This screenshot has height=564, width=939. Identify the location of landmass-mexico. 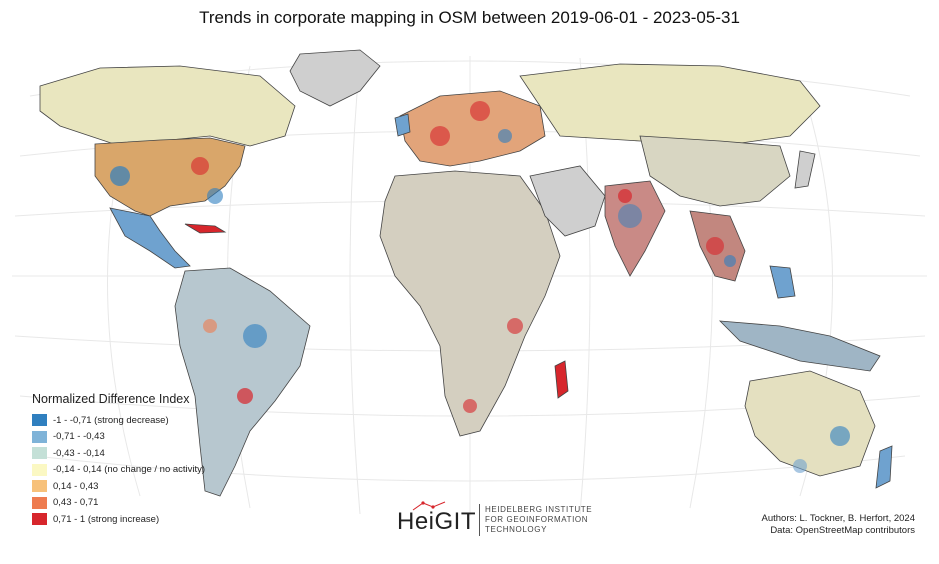
(150, 238).